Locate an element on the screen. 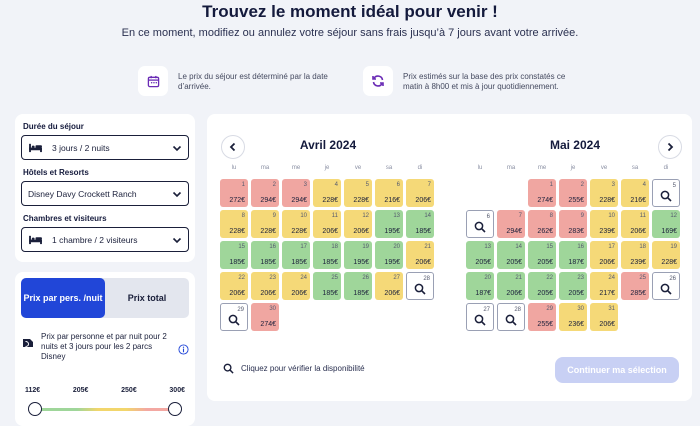  day-number: 11 is located at coordinates (334, 216).